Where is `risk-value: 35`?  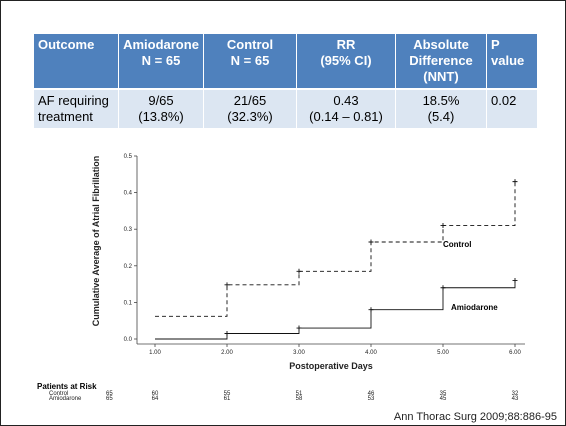
risk-value: 35 is located at coordinates (443, 394).